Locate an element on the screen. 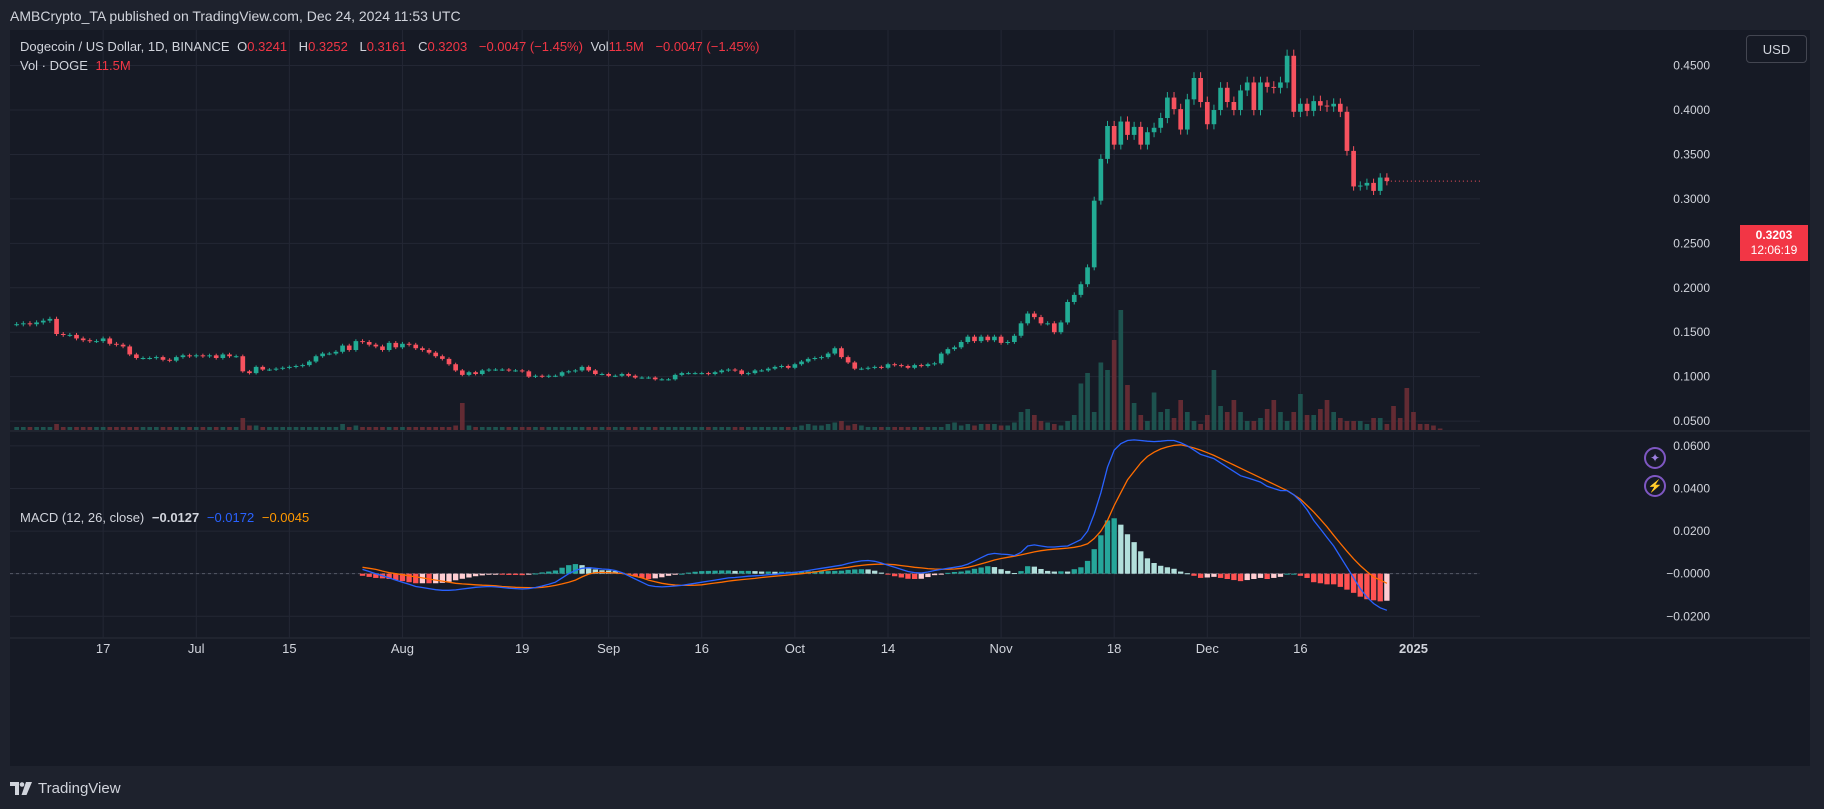  macd-label: MACD (12, 26, close) is located at coordinates (82, 517).